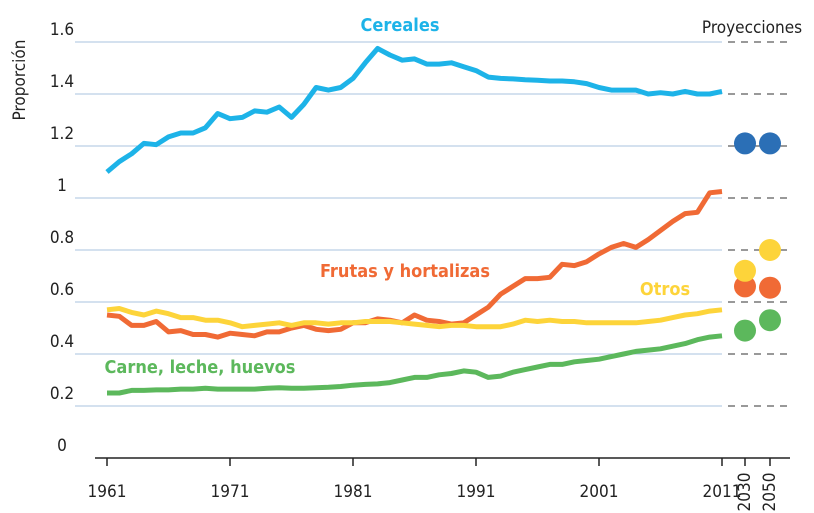 This screenshot has width=814, height=513. I want to click on y-tick-label: 1, so click(62, 186).